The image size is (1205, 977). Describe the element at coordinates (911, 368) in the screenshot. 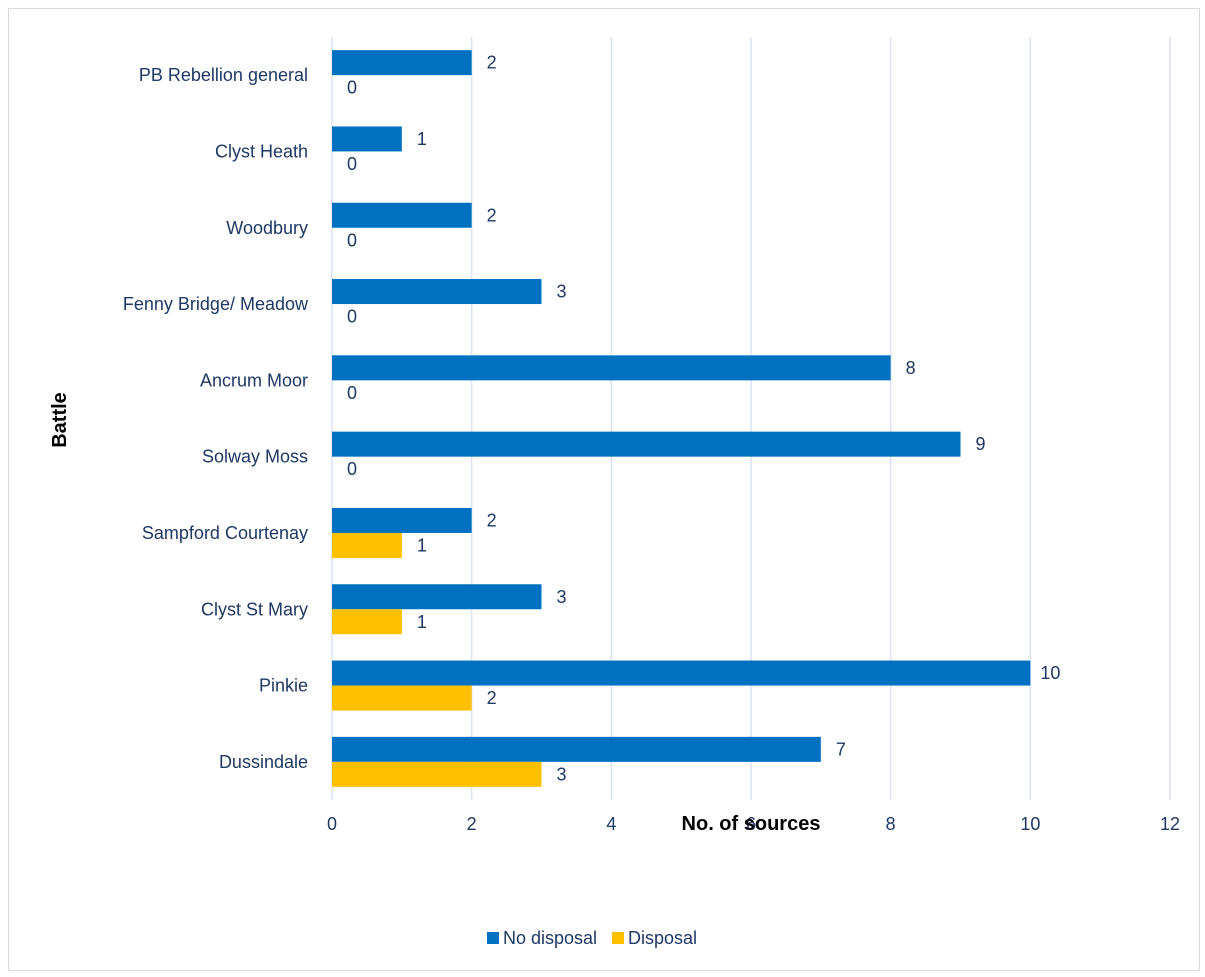

I see `data-label: 8` at that location.